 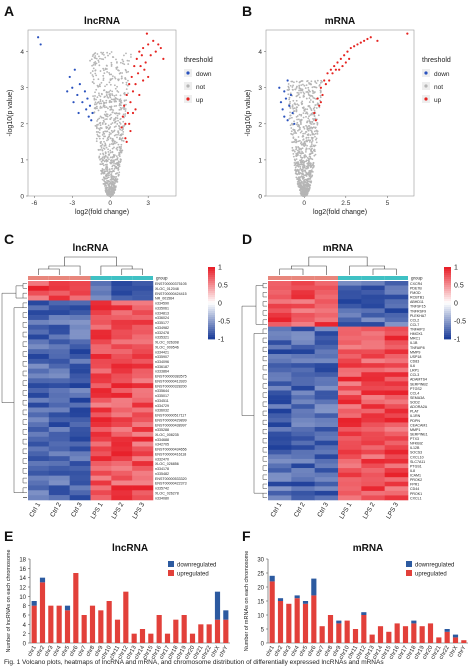 I want to click on column-label: Ctrl 3, so click(x=323, y=509).